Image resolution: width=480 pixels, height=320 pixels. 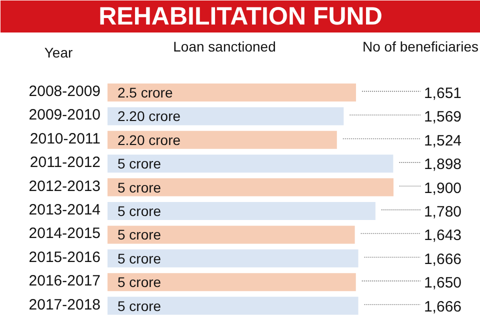 I want to click on y-tick-label: 2014-2015, so click(x=64, y=233).